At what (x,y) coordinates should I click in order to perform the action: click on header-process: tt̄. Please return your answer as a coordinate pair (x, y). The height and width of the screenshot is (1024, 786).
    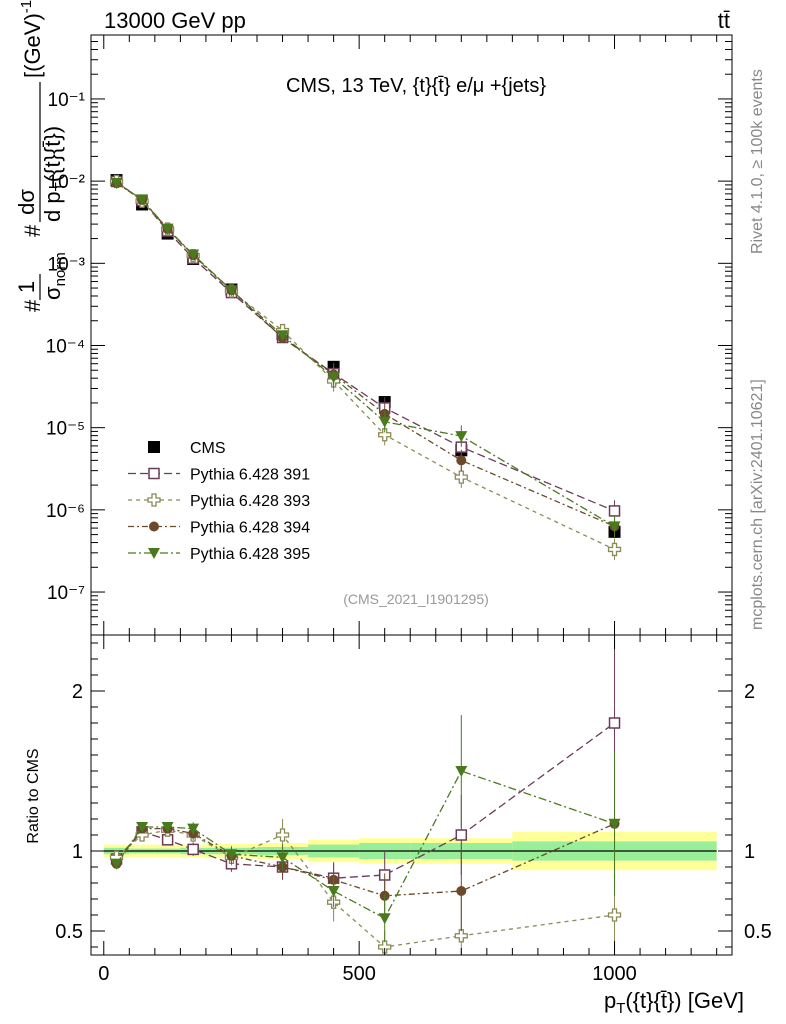
    Looking at the image, I should click on (724, 20).